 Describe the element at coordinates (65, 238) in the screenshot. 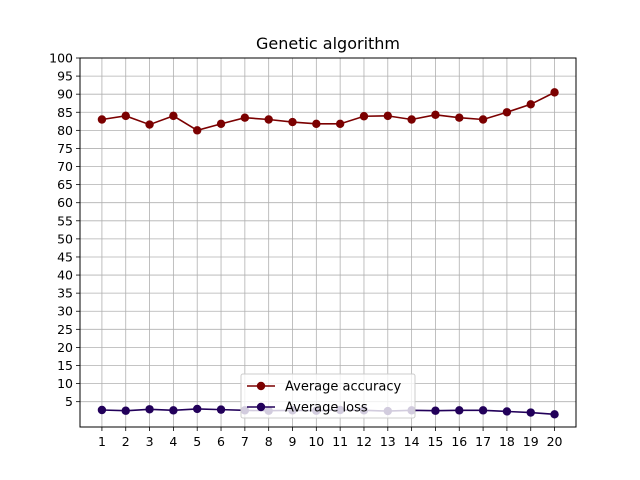

I see `y-tick-label: 50` at that location.